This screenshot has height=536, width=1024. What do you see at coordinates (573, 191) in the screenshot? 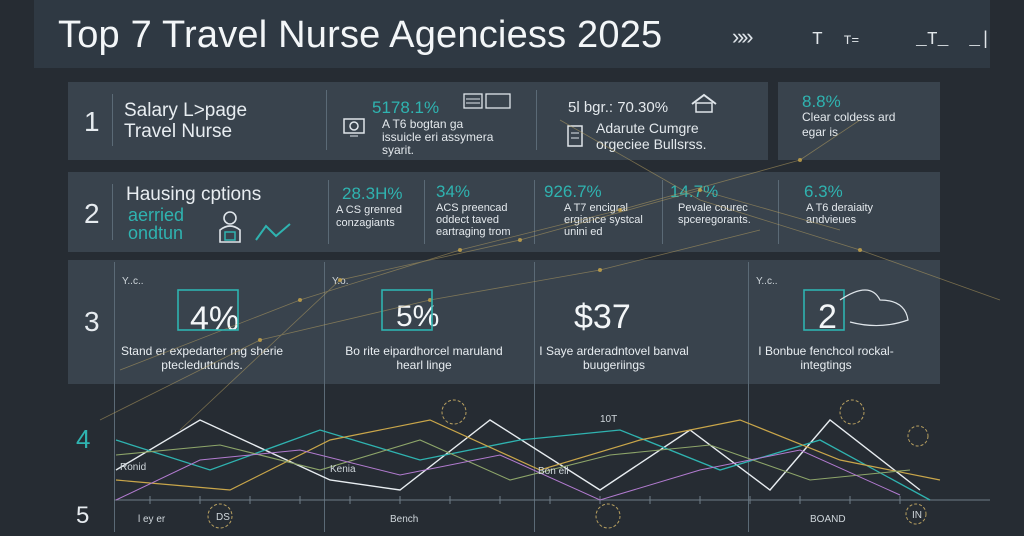
I see `row-2-cell-3-value: 926.7%` at bounding box center [573, 191].